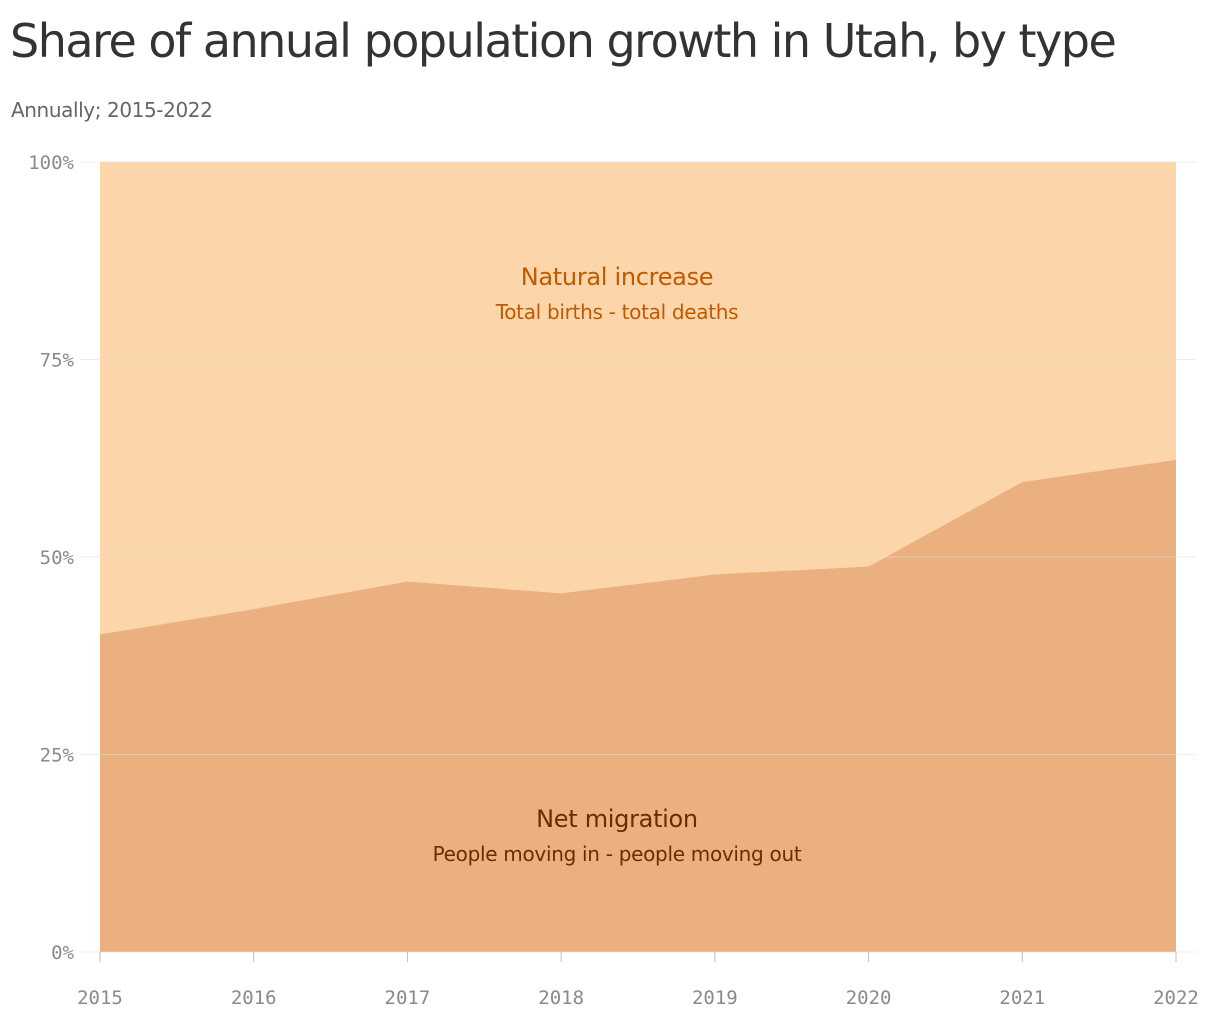 The width and height of the screenshot is (1220, 1020). I want to click on x-tick-label: 2022, so click(1176, 998).